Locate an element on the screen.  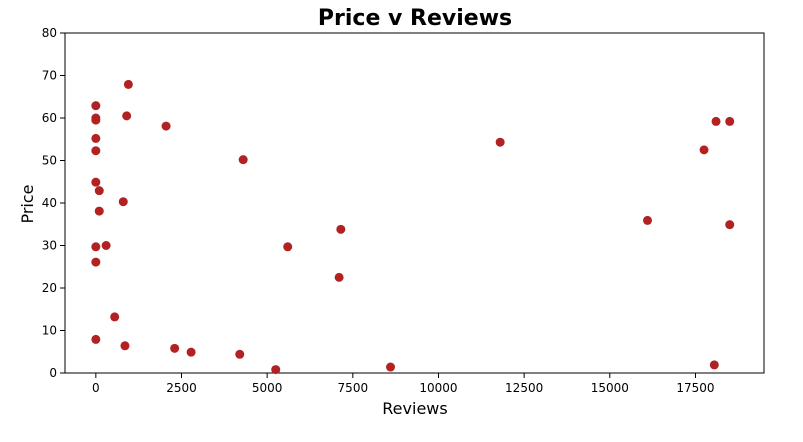
y-tick-label: 50 is located at coordinates (49, 161).